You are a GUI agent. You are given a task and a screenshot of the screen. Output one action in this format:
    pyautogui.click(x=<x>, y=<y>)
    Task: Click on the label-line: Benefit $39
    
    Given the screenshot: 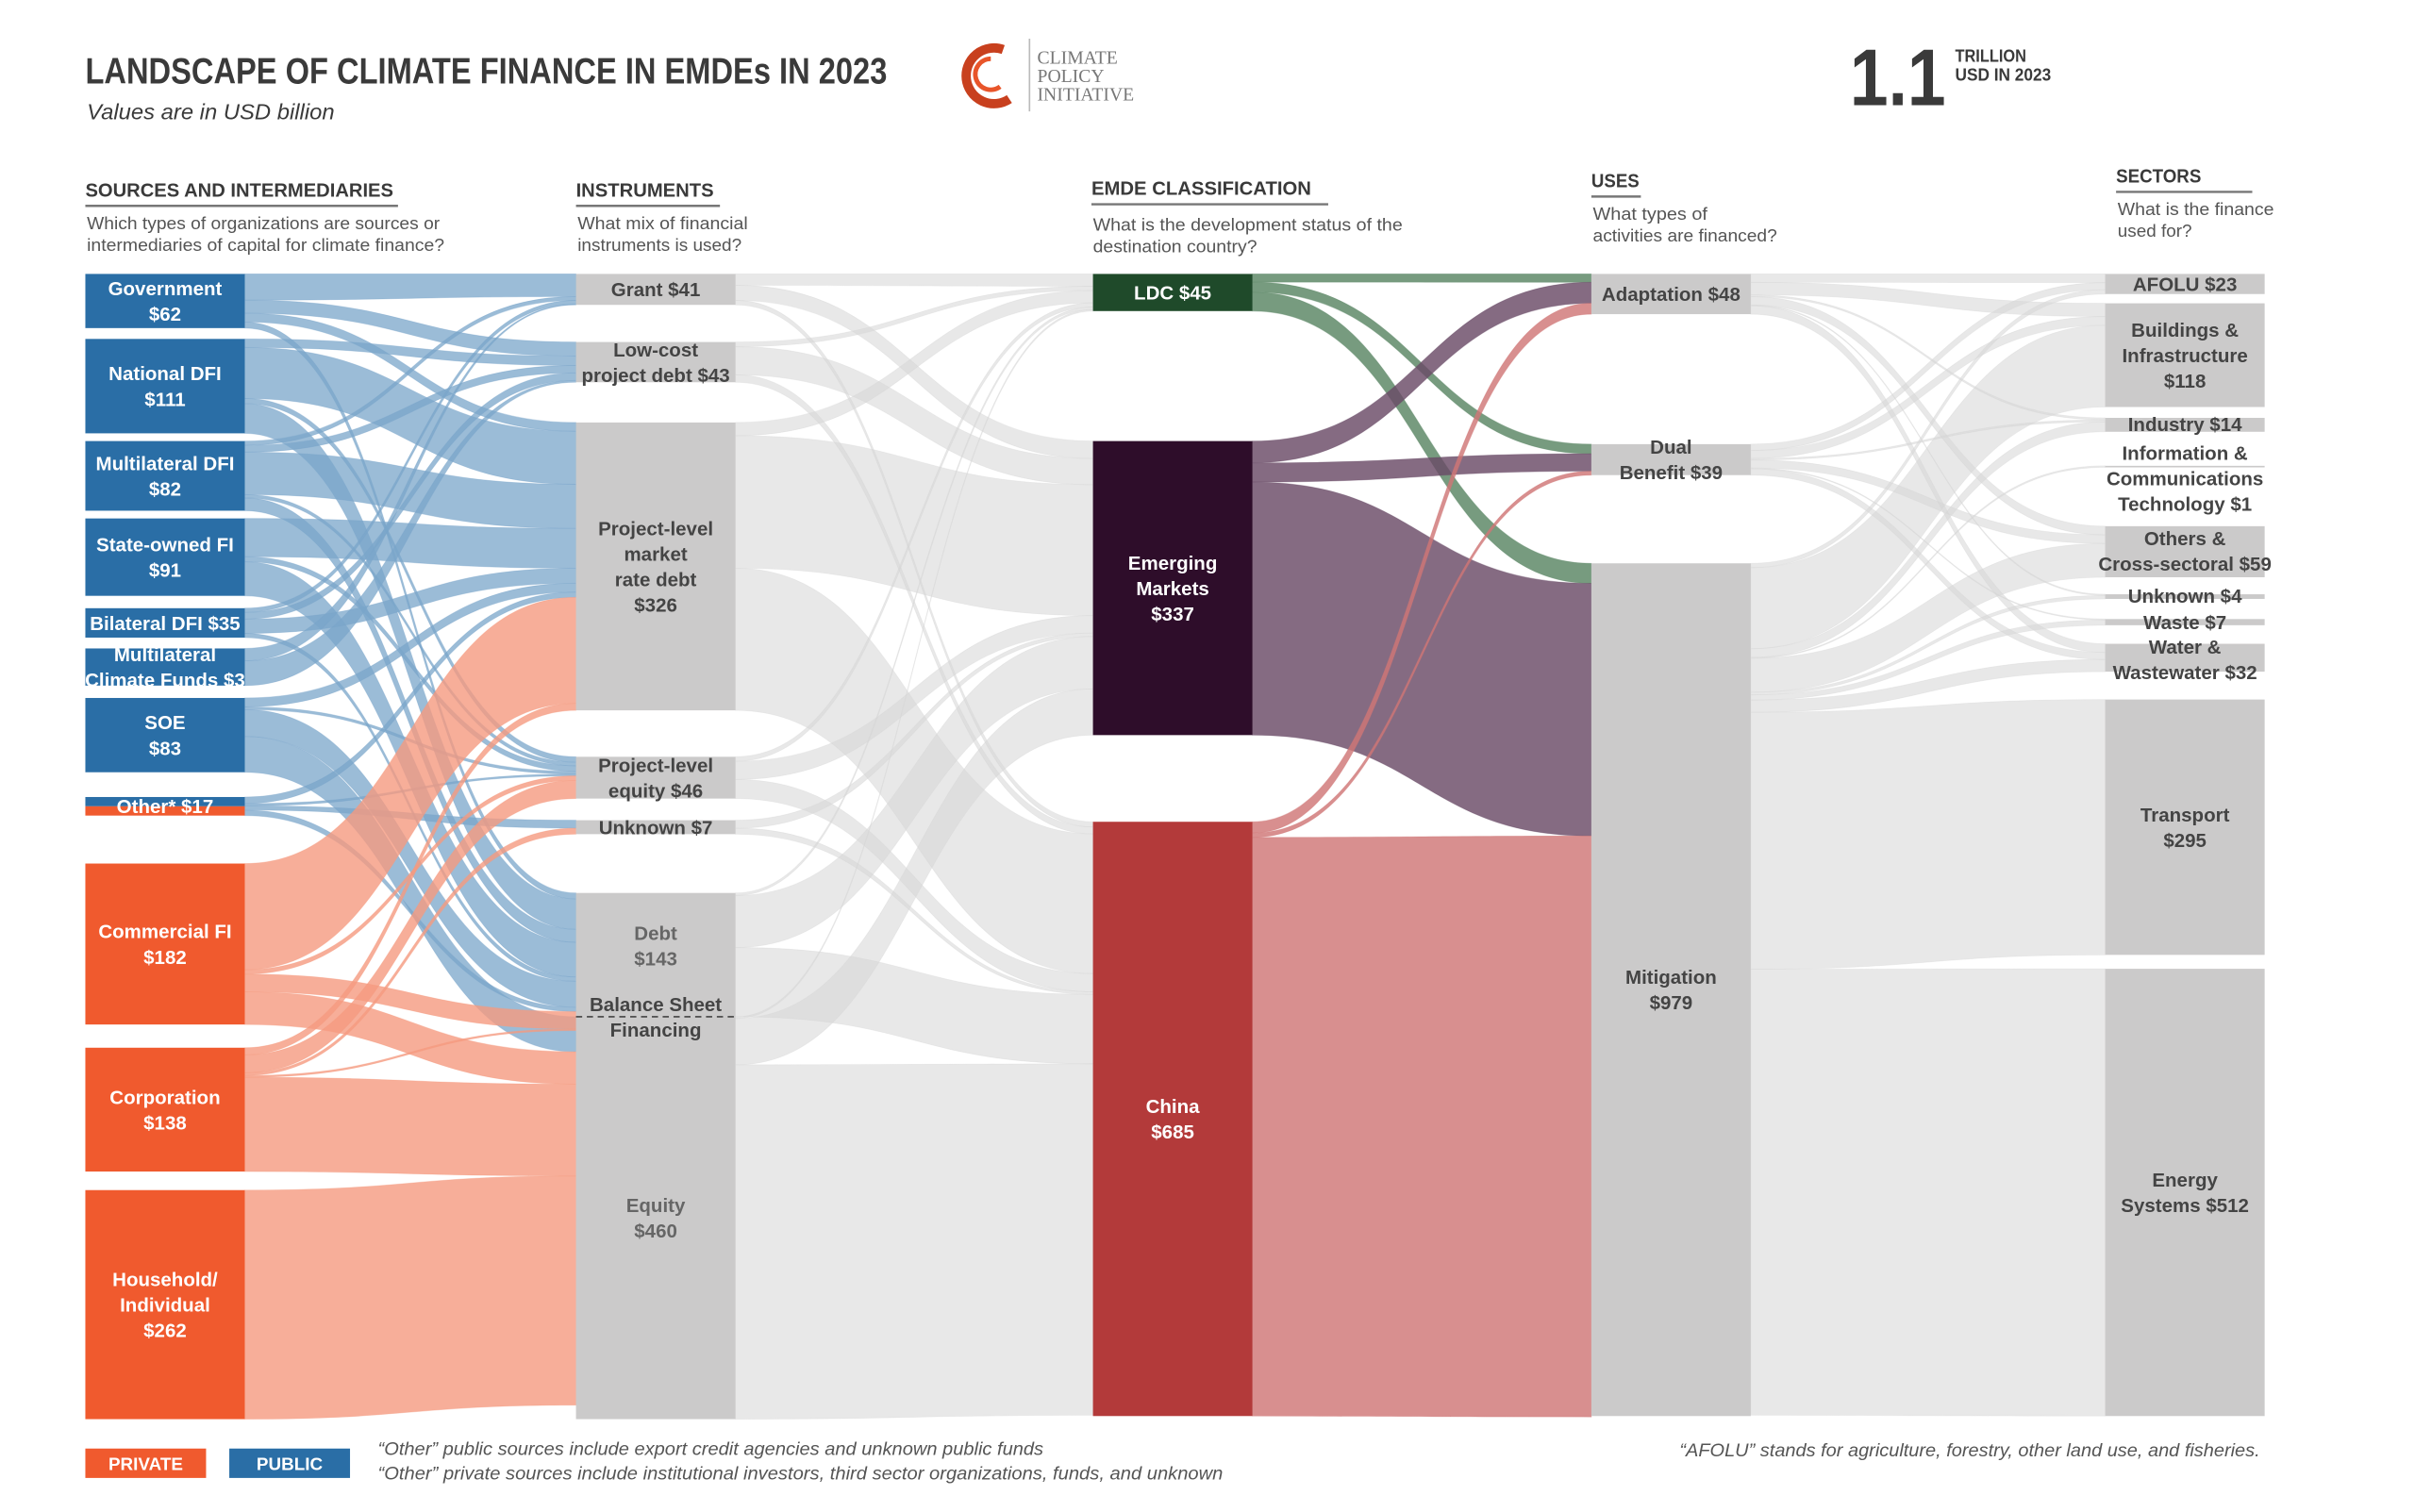 What is the action you would take?
    pyautogui.click(x=1672, y=473)
    